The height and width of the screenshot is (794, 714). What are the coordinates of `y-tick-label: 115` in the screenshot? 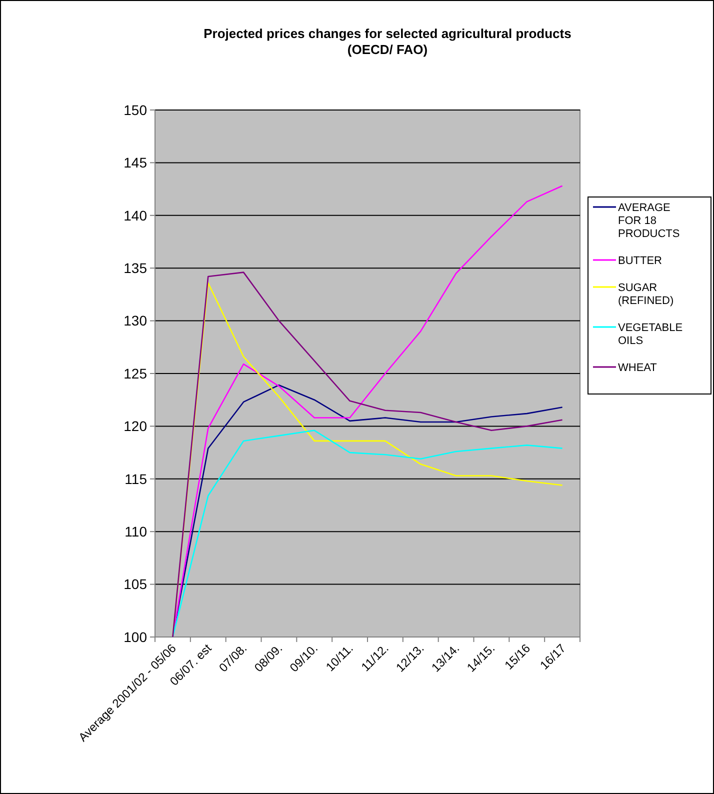 It's located at (136, 478).